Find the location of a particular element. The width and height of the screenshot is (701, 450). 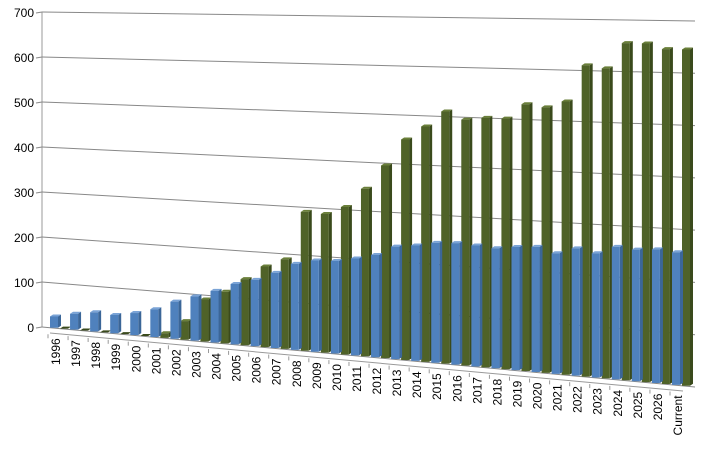

x-tick-label: 2003 is located at coordinates (196, 364).